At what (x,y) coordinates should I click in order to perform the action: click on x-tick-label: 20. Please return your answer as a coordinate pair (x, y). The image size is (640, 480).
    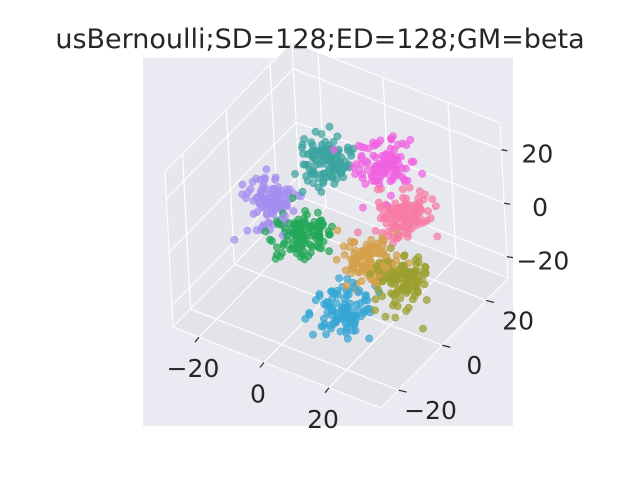
    Looking at the image, I should click on (323, 419).